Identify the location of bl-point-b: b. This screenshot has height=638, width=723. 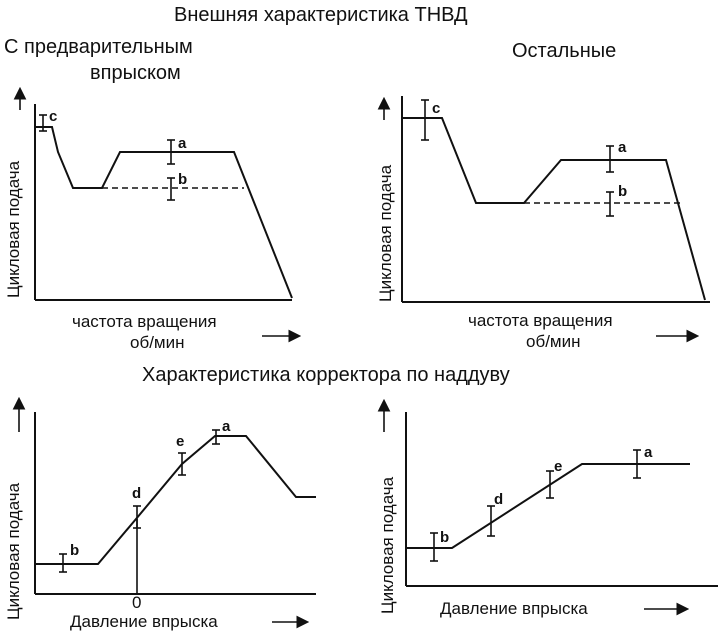
(75, 550).